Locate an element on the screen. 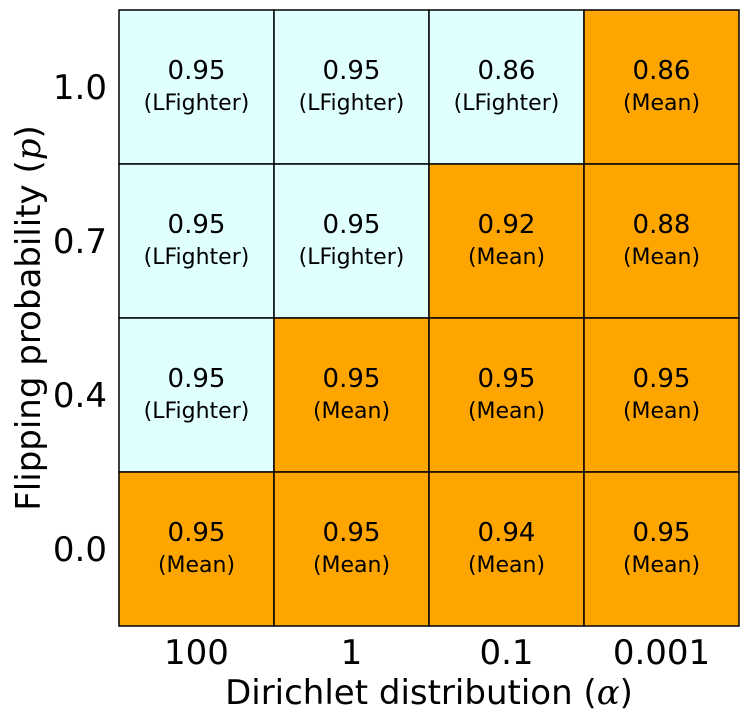  heatmap-cell: 0.92 (Mean) is located at coordinates (506, 241).